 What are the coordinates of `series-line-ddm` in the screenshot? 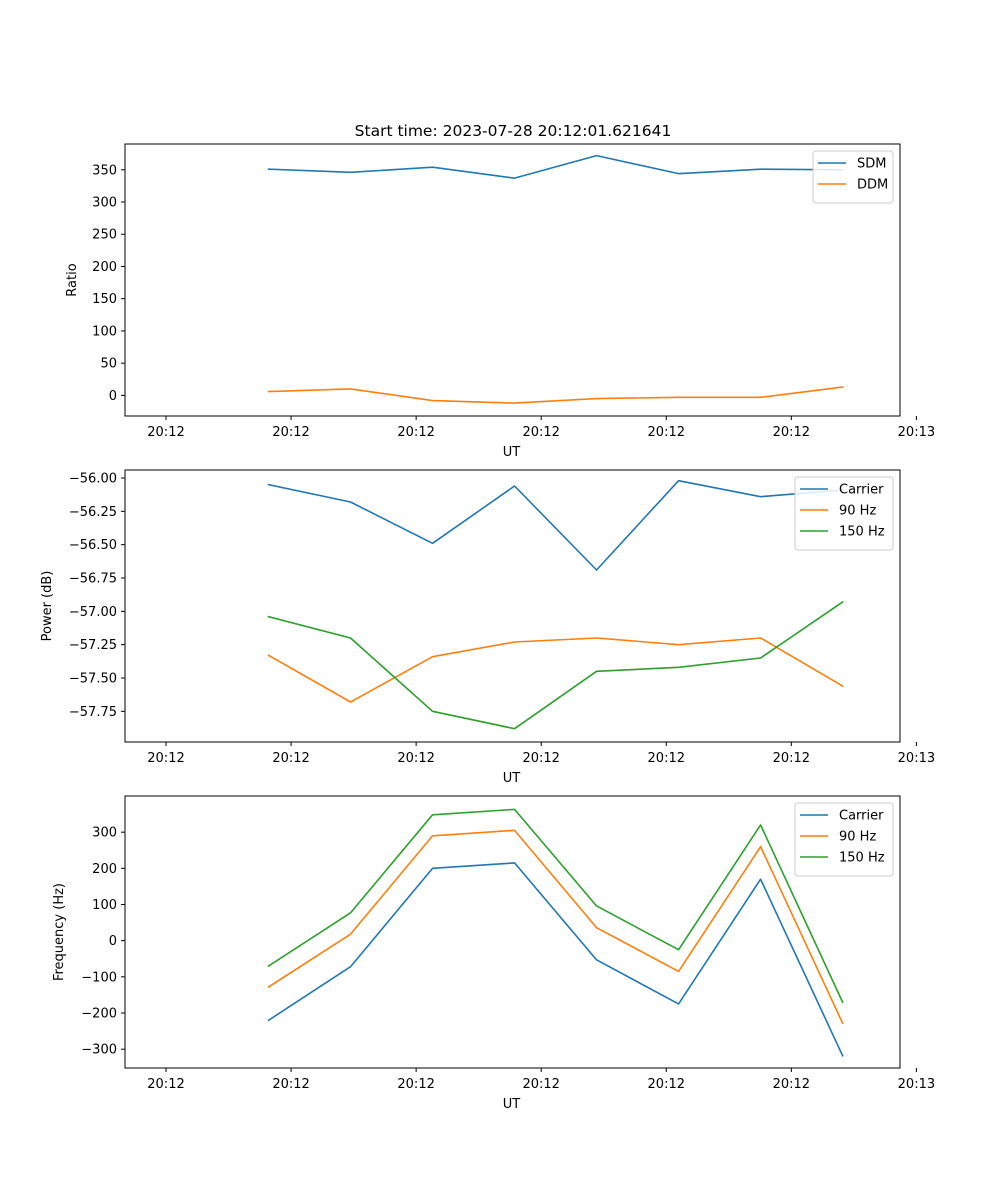 It's located at (555, 395).